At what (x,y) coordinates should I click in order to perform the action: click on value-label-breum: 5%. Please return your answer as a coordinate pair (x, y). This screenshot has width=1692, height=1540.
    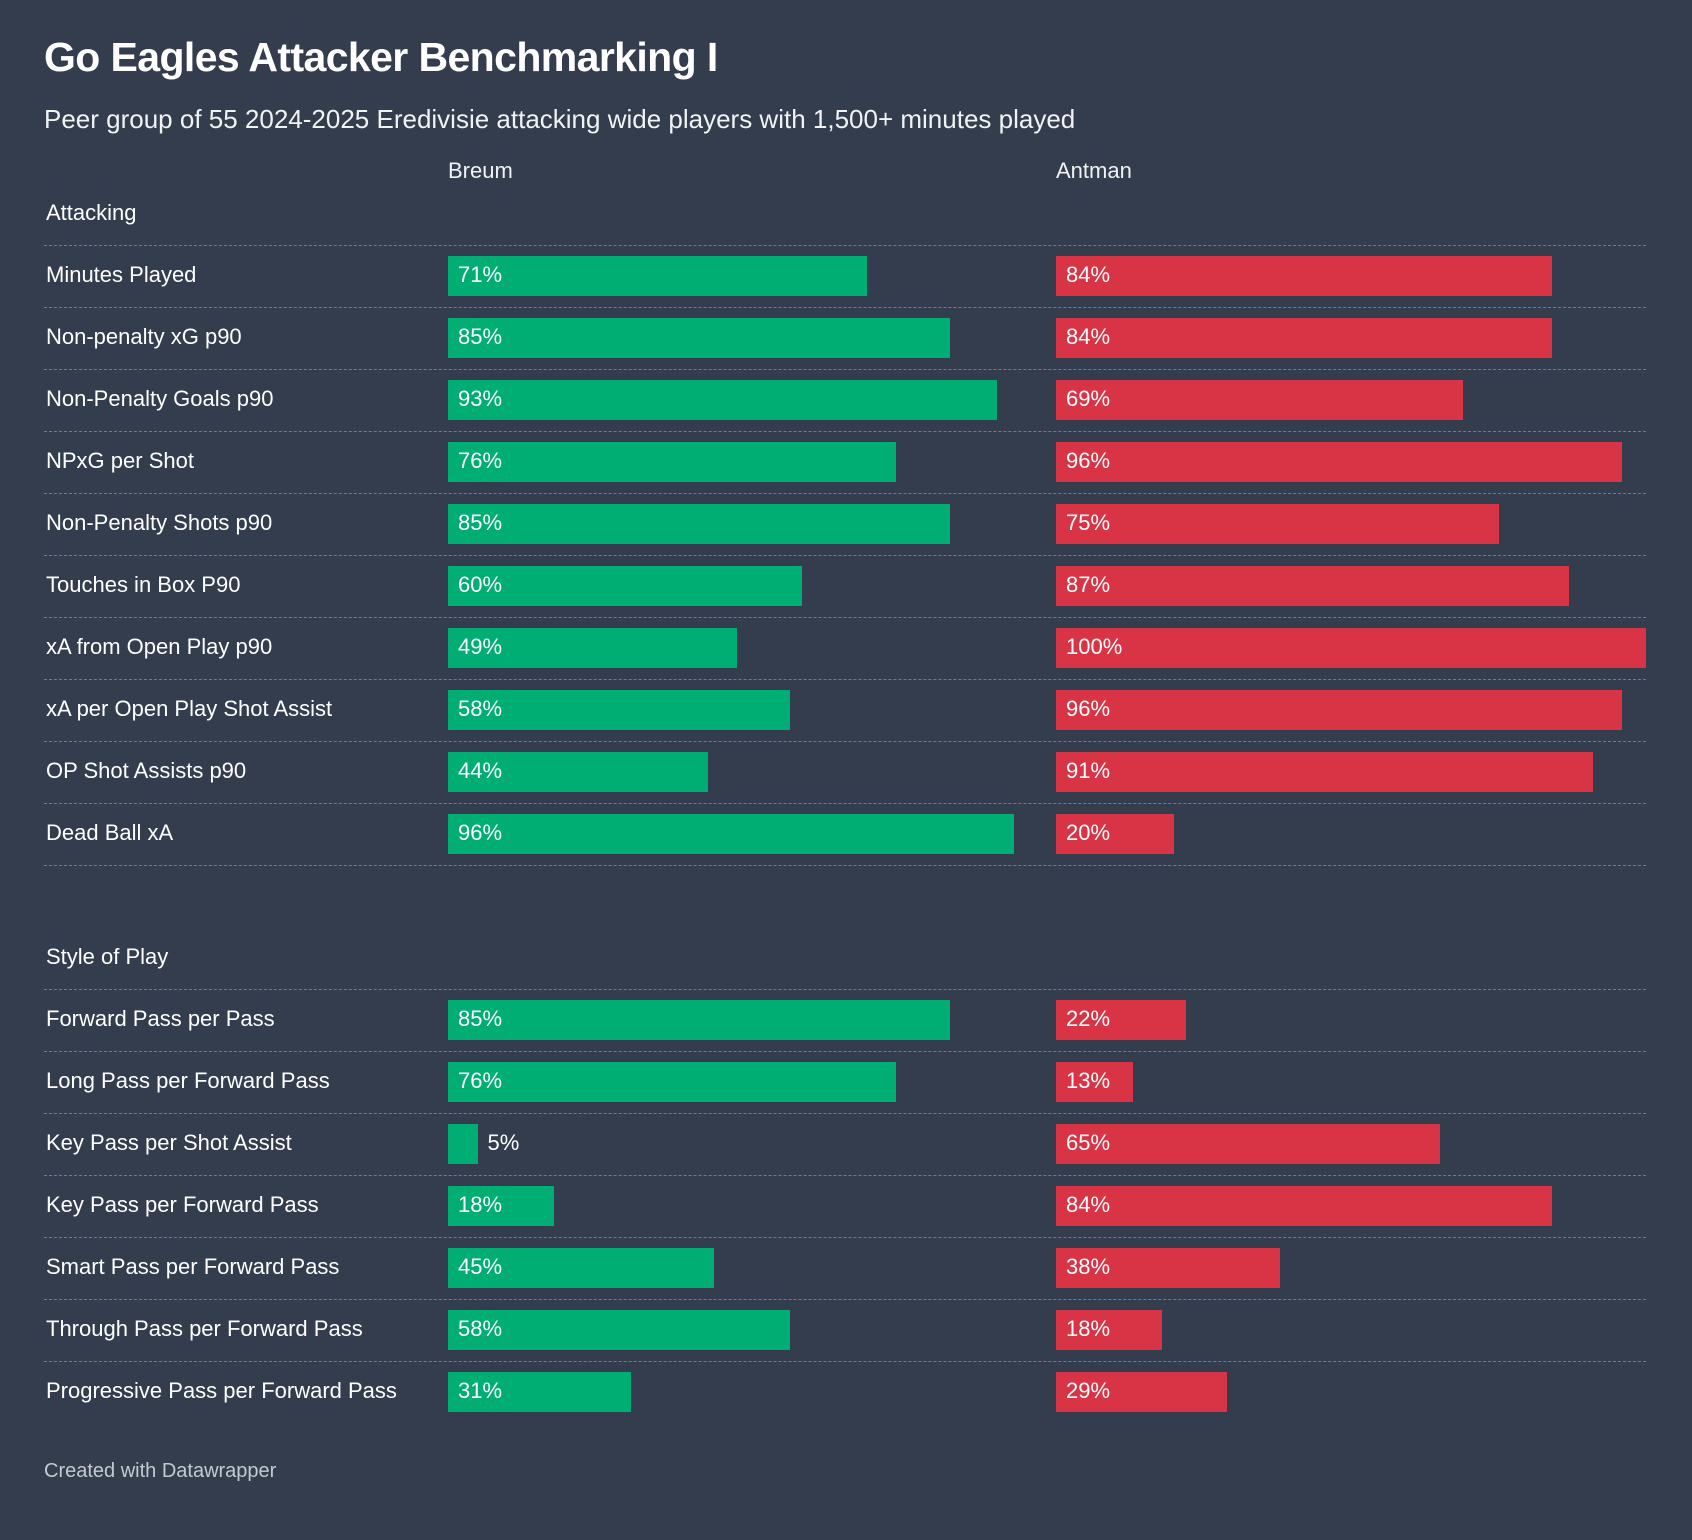
    Looking at the image, I should click on (503, 1142).